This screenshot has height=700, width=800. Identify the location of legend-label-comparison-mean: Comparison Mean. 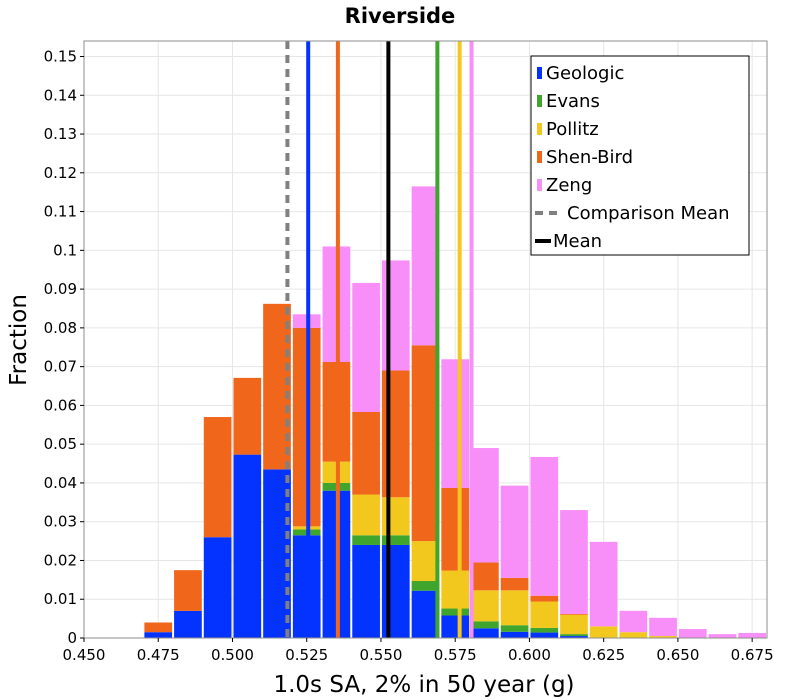
(648, 213).